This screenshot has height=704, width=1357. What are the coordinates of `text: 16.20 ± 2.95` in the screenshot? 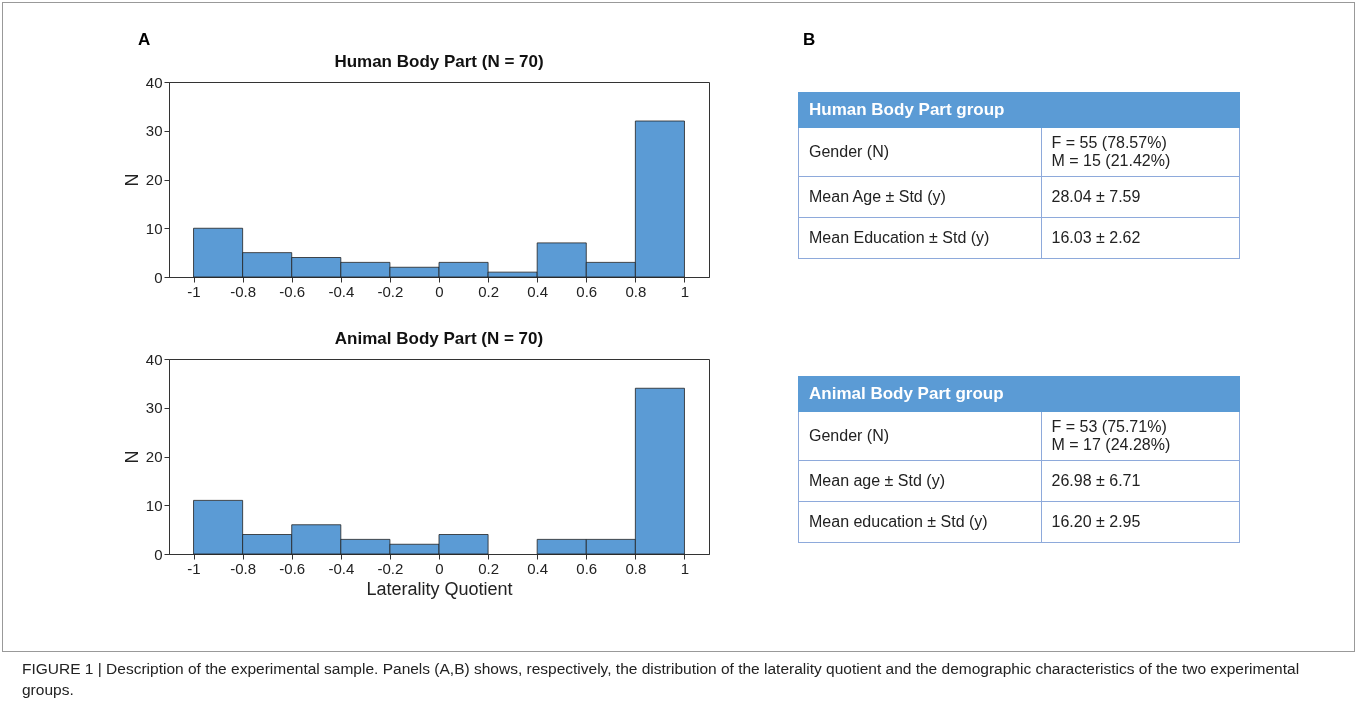 It's located at (1140, 522).